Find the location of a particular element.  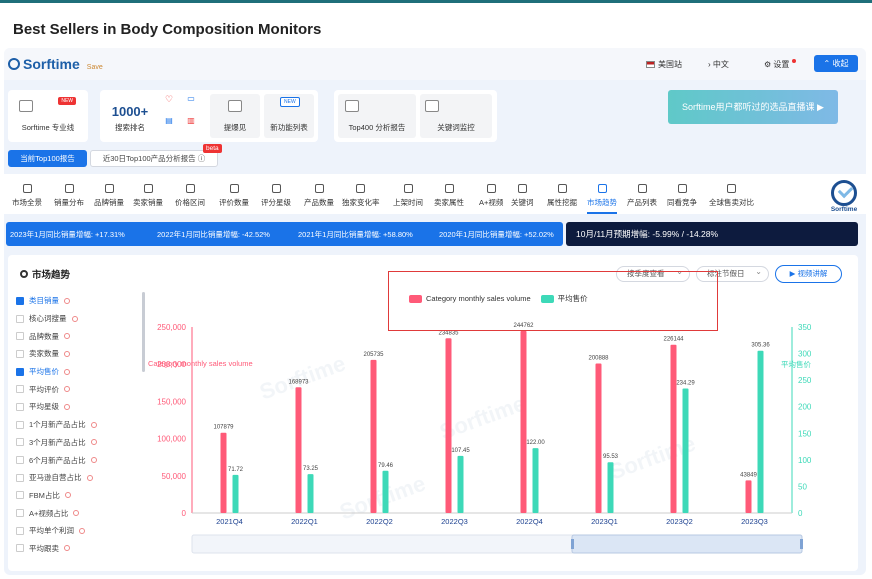

right-tick-label: 200 is located at coordinates (805, 407).